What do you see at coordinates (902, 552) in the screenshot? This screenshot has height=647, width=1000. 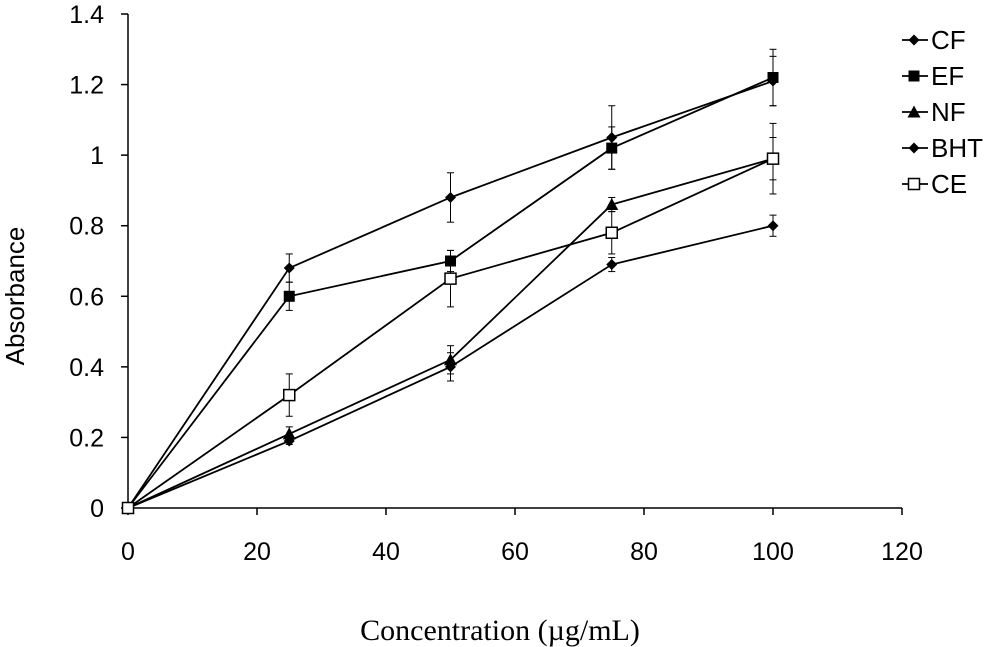 I see `x-tick-label: 120` at bounding box center [902, 552].